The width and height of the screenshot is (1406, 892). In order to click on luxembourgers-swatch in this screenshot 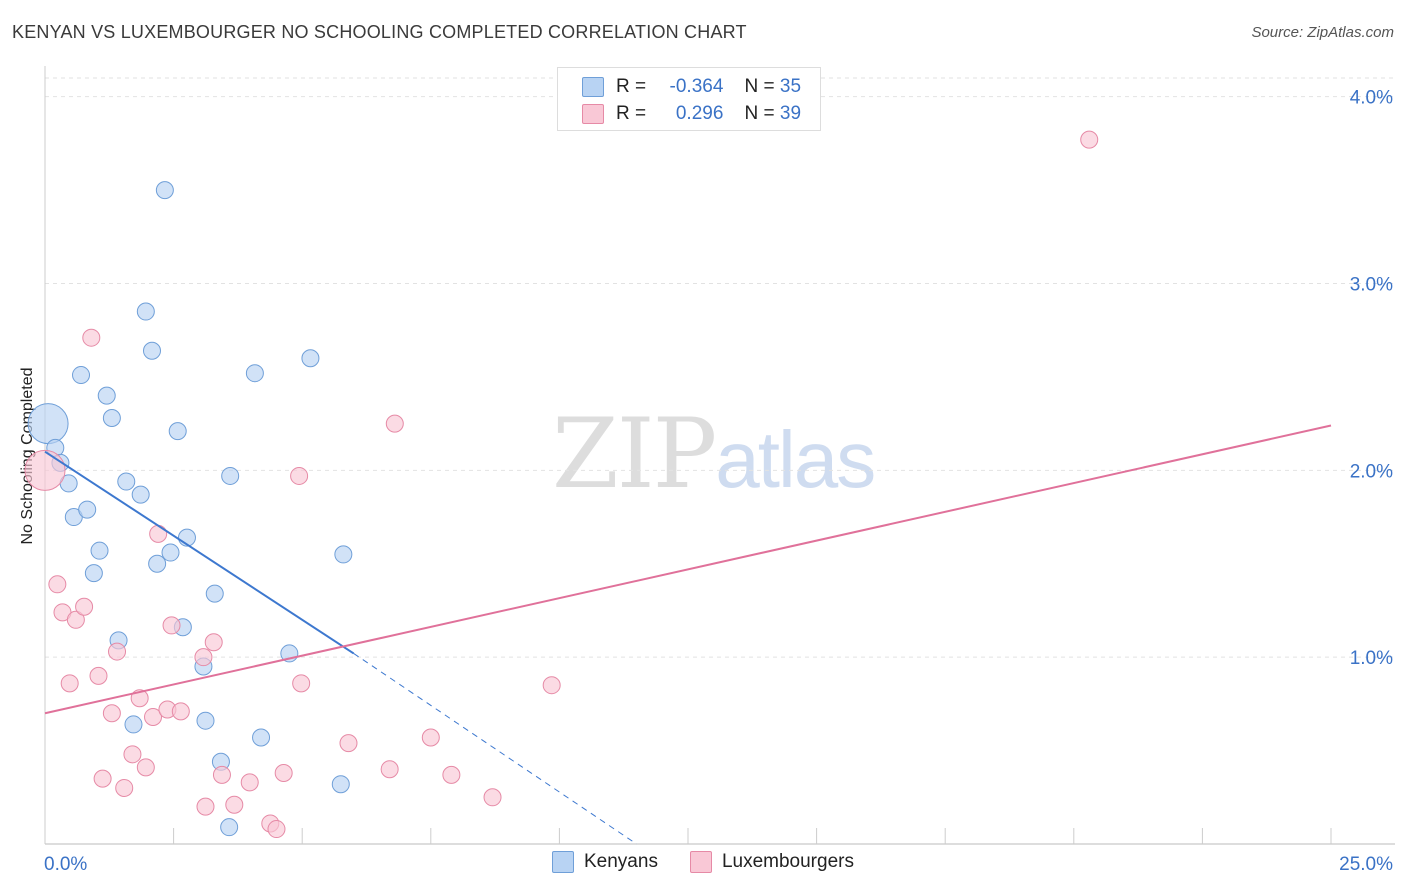, I will do `click(593, 114)`.